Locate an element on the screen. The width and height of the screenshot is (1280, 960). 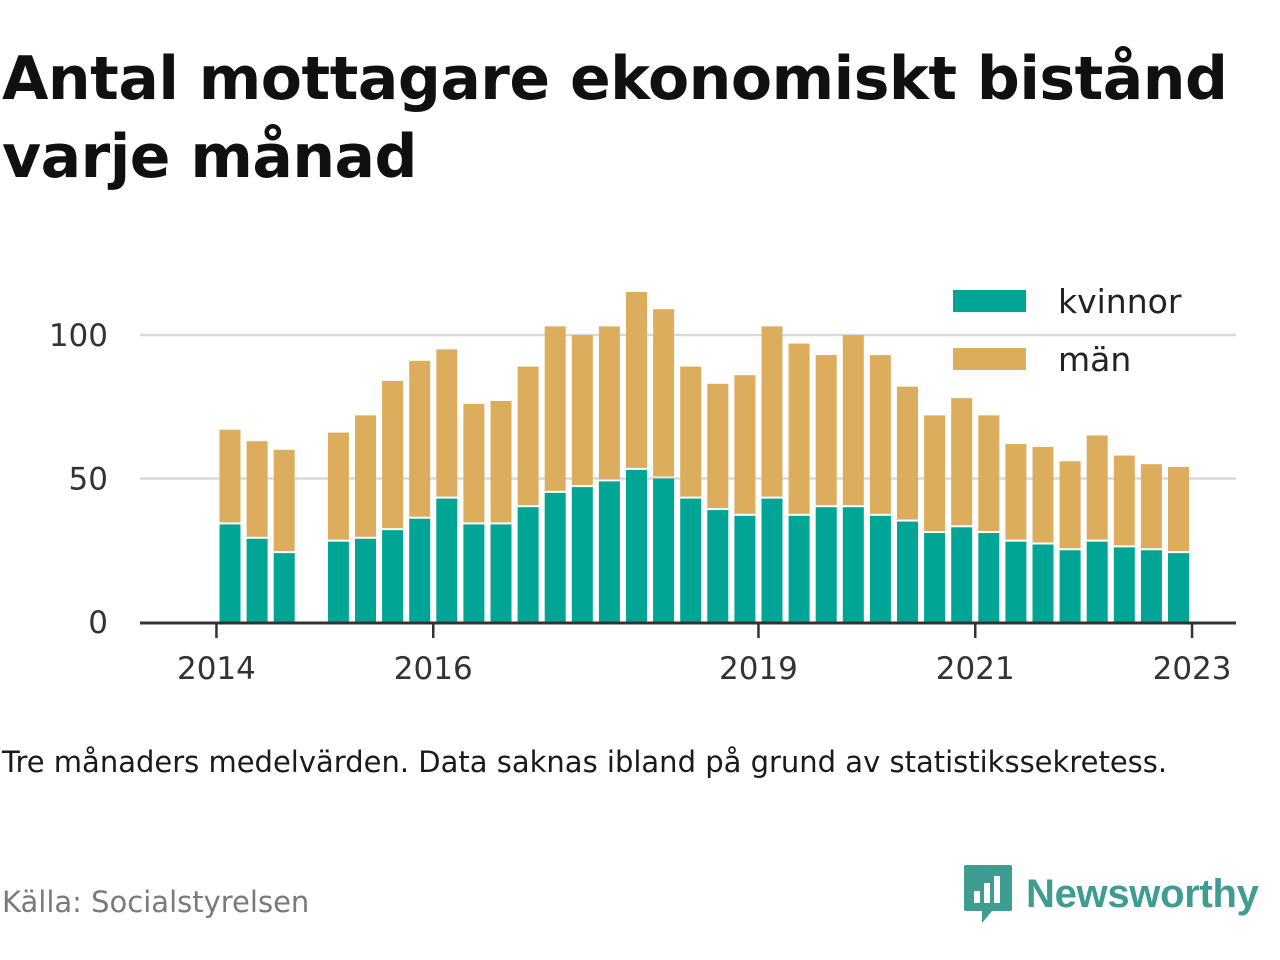
bar-chart-speech-bubble-icon is located at coordinates (988, 894).